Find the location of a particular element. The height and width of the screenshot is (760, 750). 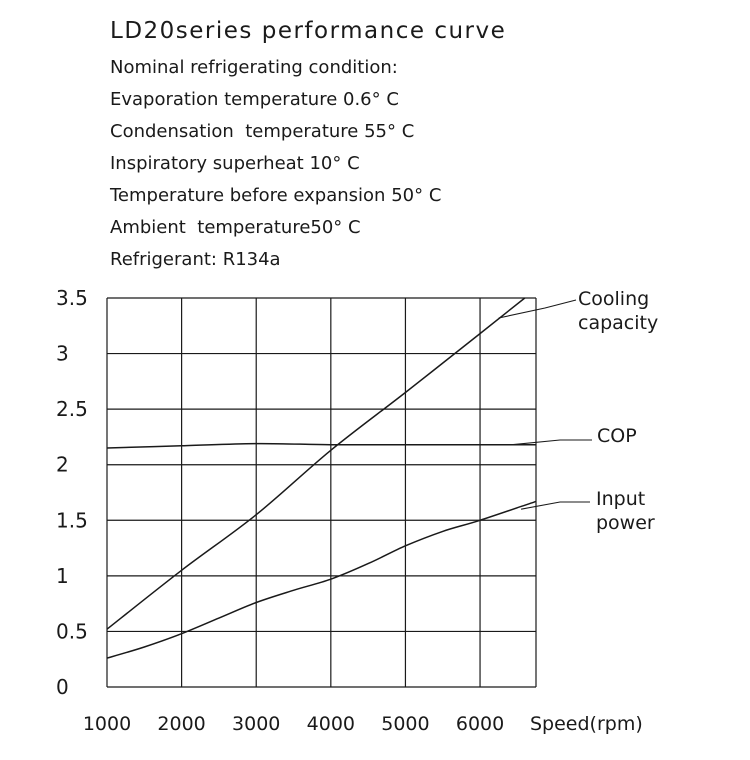

x-axis-ticks: 1000 2000 3000 4000 5000 6000 is located at coordinates (293, 724).